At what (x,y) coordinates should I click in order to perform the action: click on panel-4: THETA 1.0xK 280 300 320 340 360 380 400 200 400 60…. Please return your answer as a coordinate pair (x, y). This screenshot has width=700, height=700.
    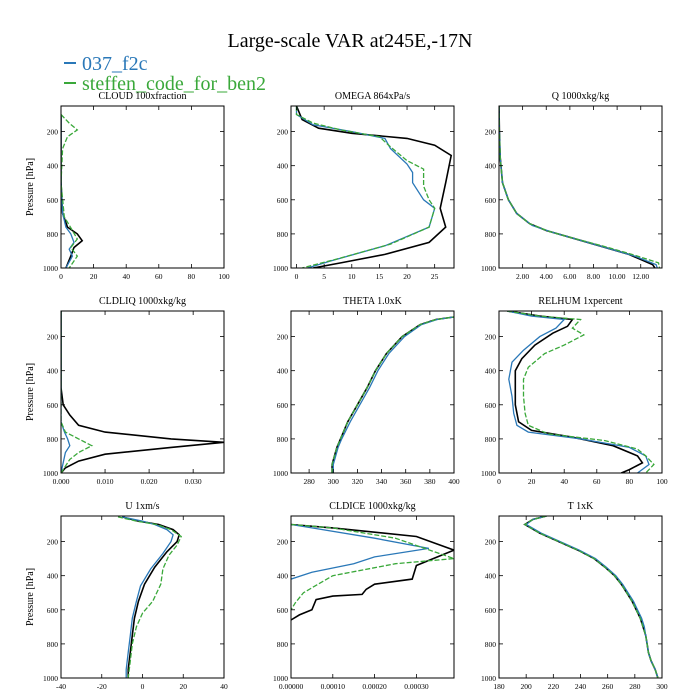
    Looking at the image, I should click on (366, 391).